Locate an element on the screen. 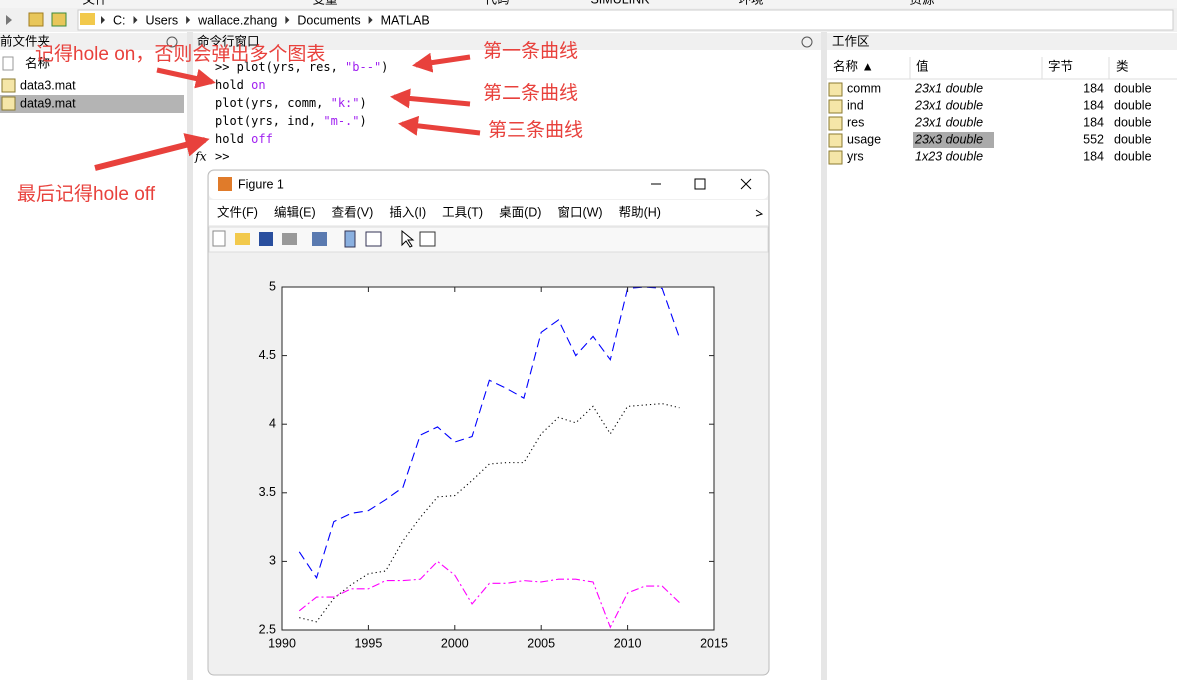  panel-title: 命令行窗口 is located at coordinates (228, 40).